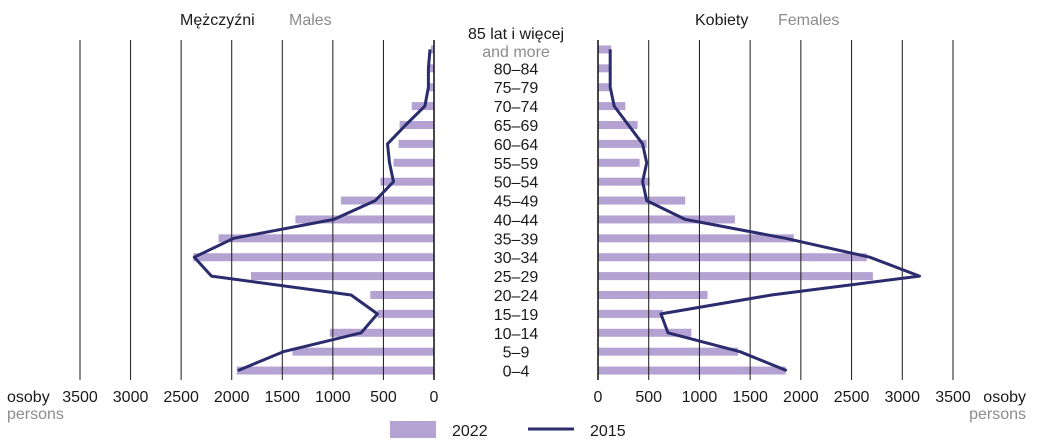  What do you see at coordinates (28, 397) in the screenshot?
I see `left-axis-unit-pl: osoby` at bounding box center [28, 397].